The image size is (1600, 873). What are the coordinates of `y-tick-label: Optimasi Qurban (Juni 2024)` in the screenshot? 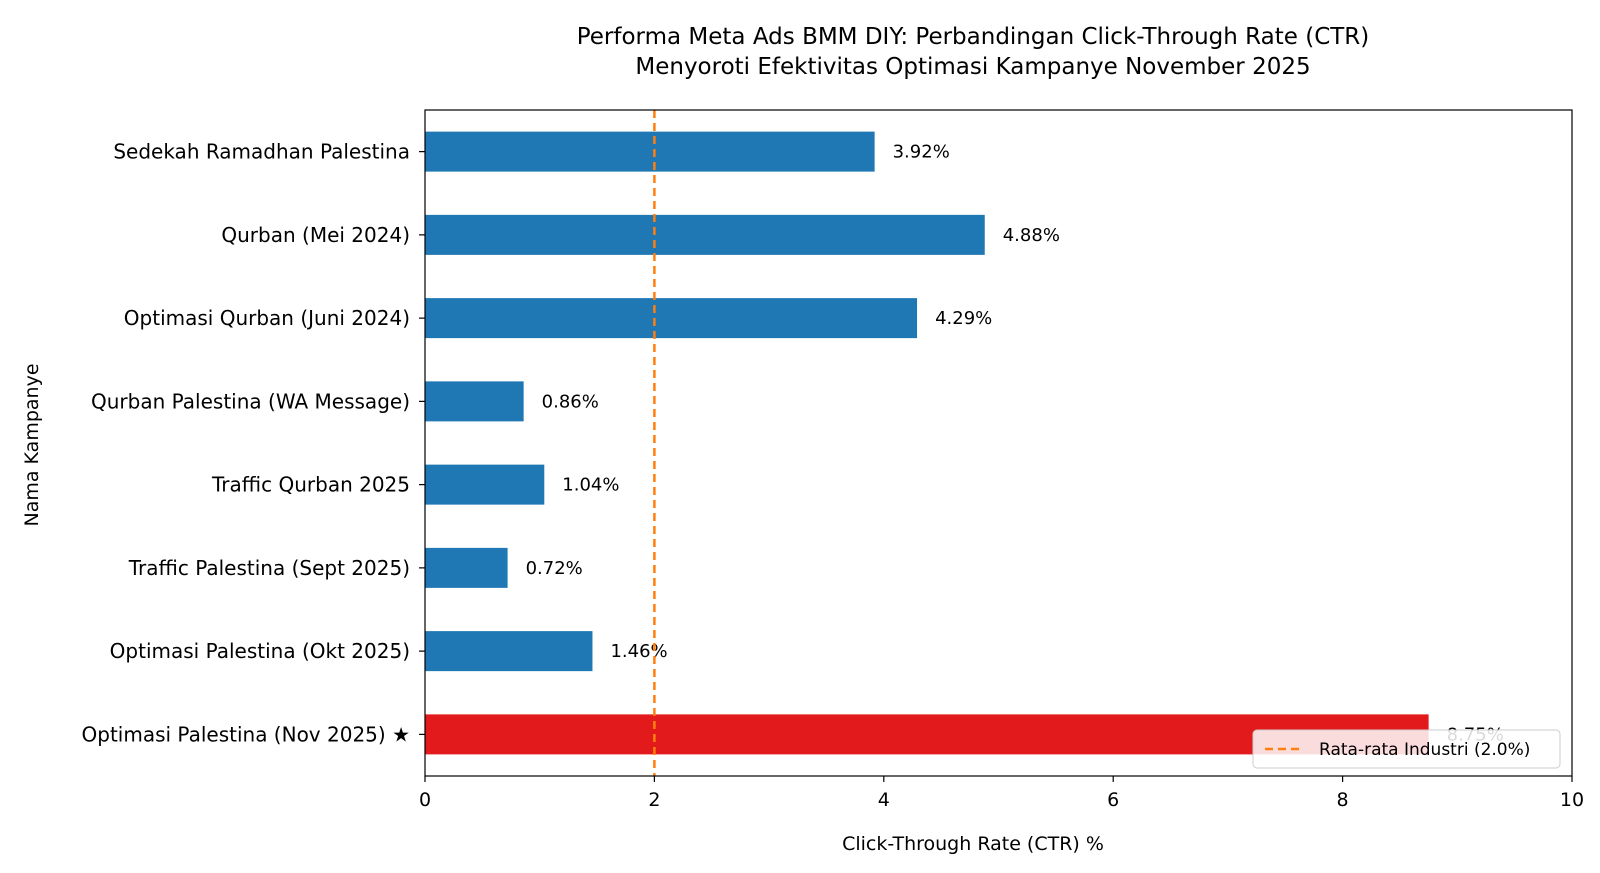 It's located at (267, 318).